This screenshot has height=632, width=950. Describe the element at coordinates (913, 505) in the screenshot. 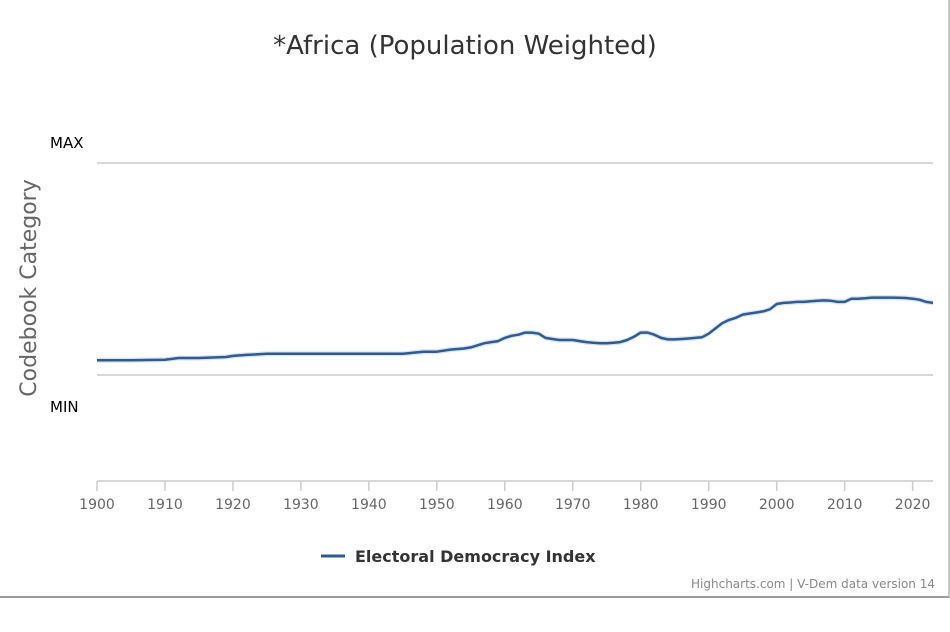

I see `x-tick-label: 2020` at that location.